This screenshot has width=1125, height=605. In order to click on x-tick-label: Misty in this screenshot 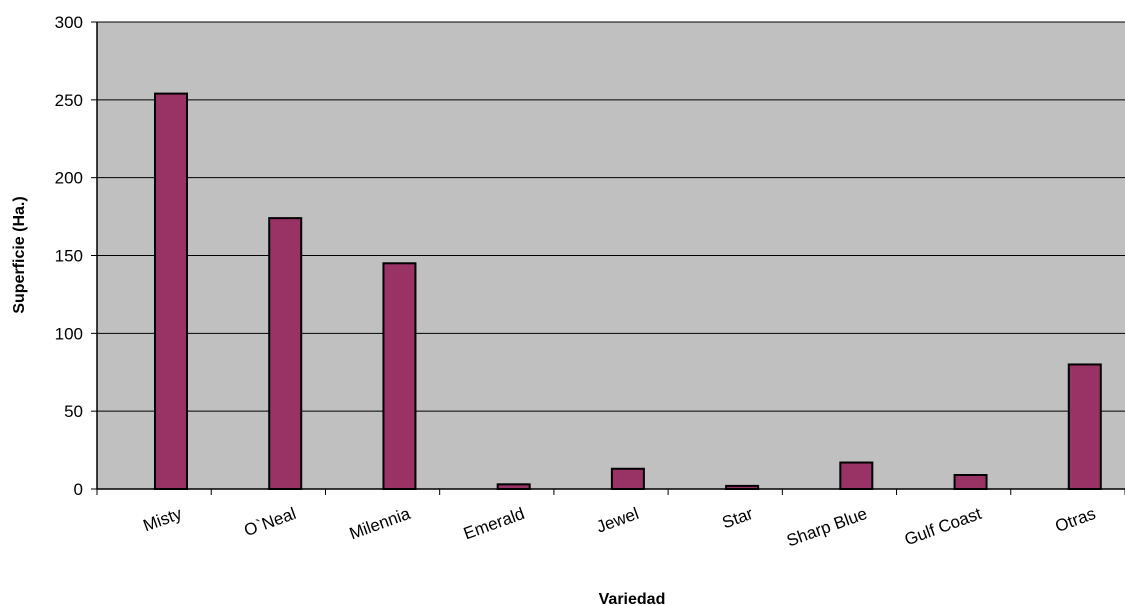, I will do `click(163, 520)`.